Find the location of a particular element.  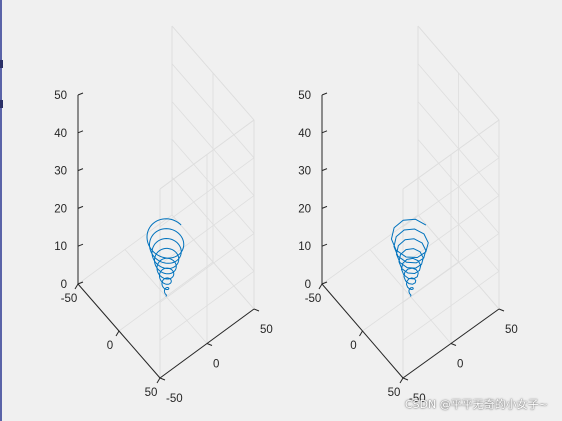

window-left-border is located at coordinates (1, 210).